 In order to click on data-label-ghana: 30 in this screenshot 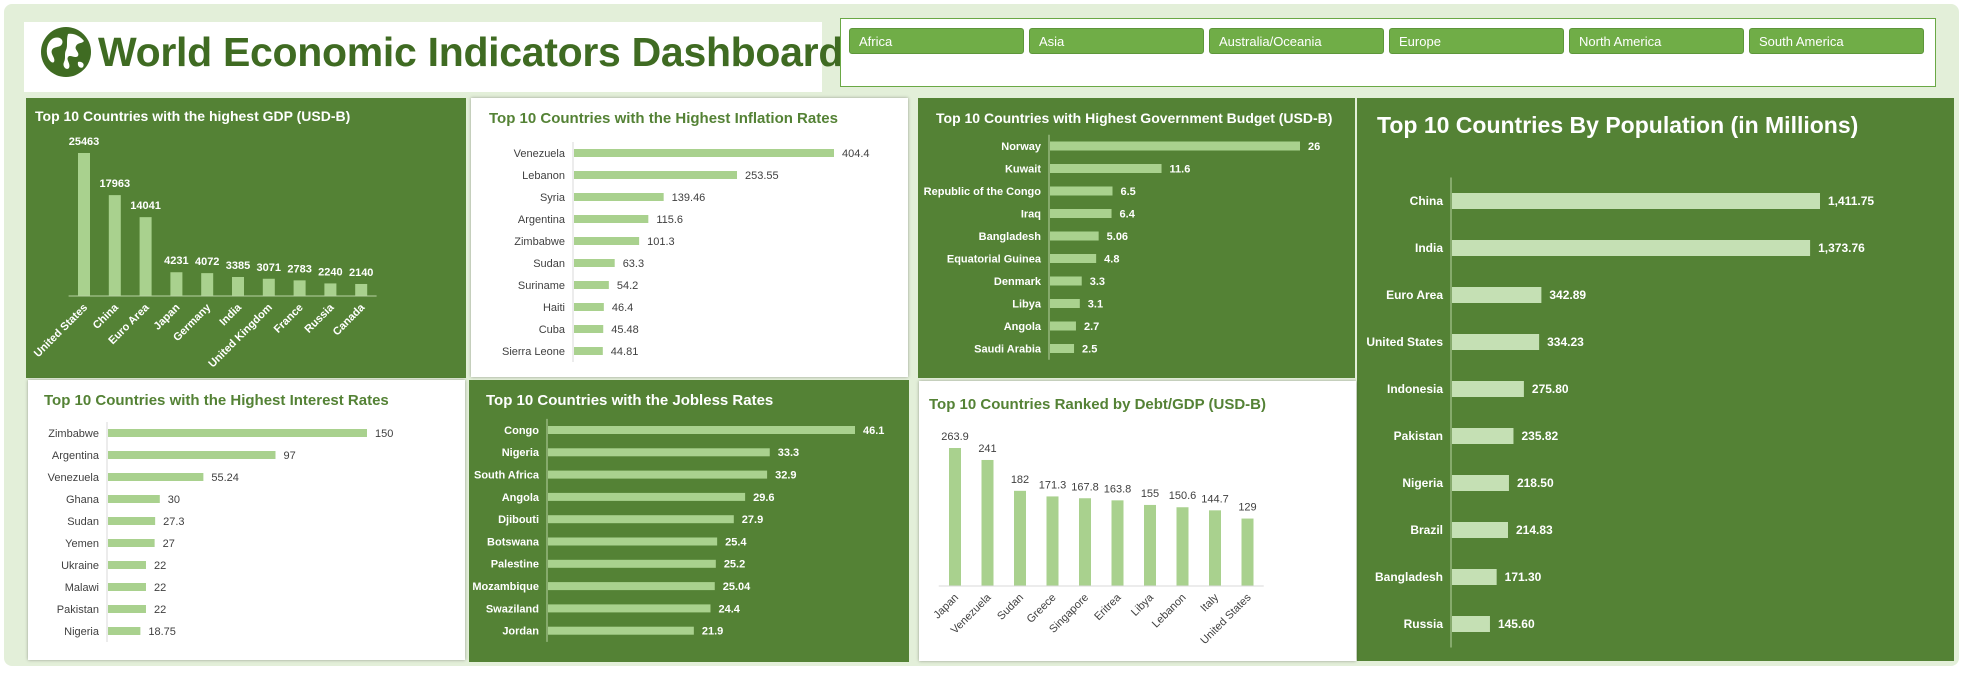, I will do `click(174, 500)`.